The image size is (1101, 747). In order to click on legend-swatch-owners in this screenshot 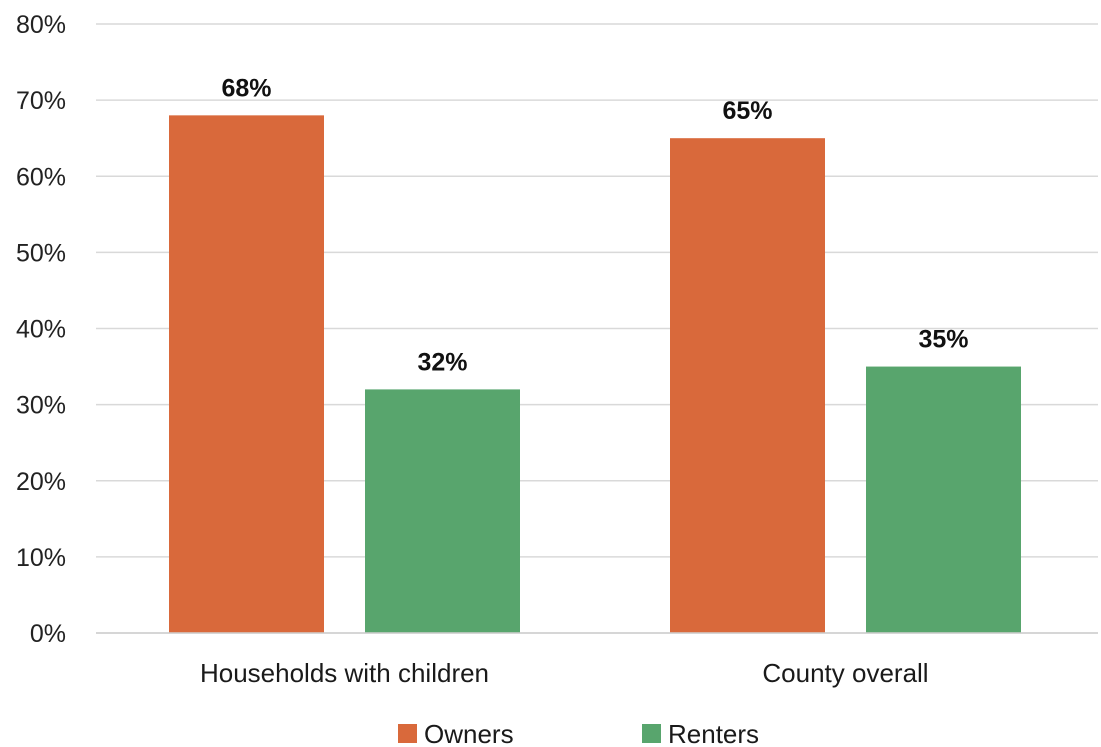, I will do `click(407, 733)`.